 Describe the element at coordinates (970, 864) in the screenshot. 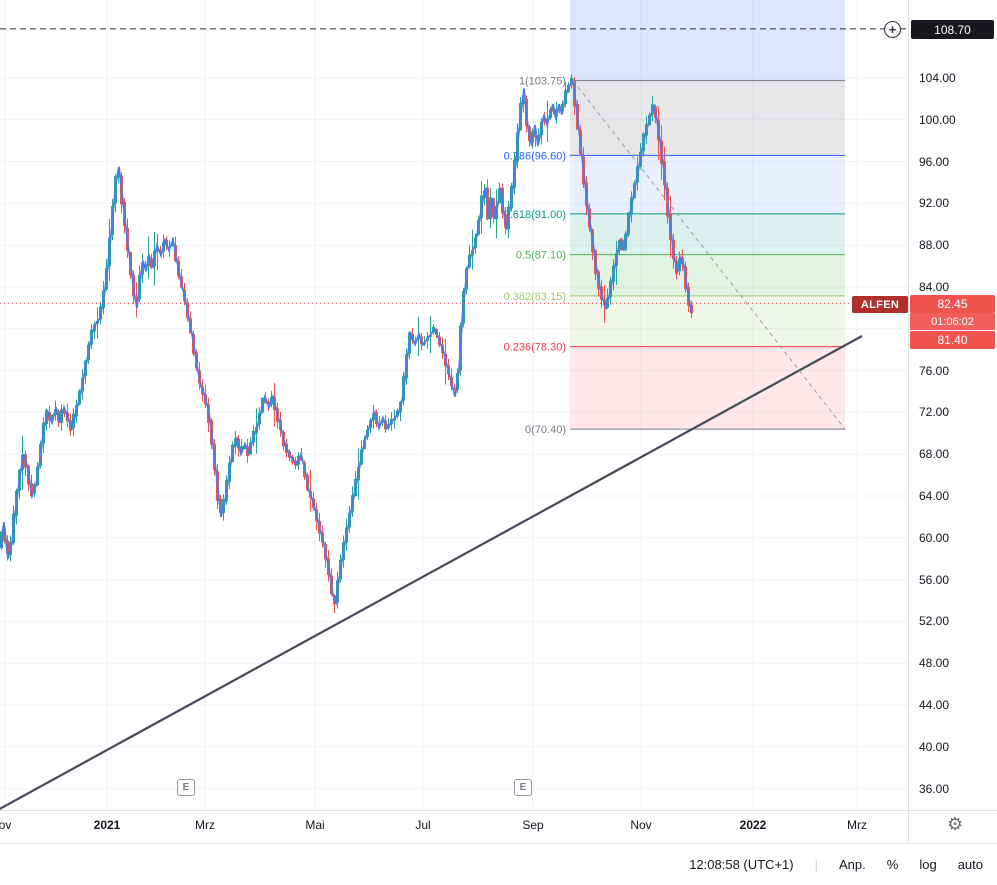

I see `auto-button: auto` at that location.